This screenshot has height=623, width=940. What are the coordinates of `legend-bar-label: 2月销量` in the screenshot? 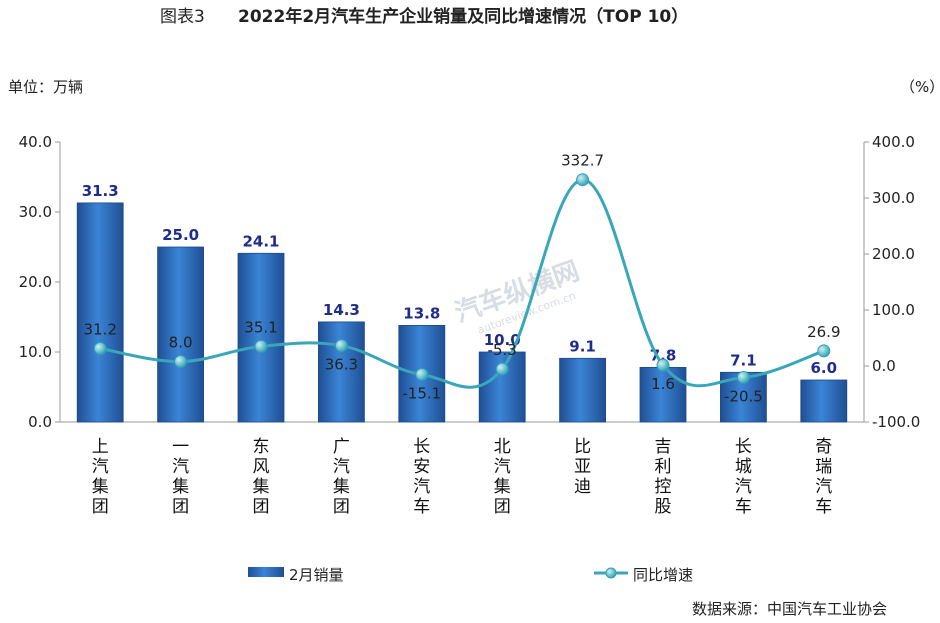 It's located at (316, 575).